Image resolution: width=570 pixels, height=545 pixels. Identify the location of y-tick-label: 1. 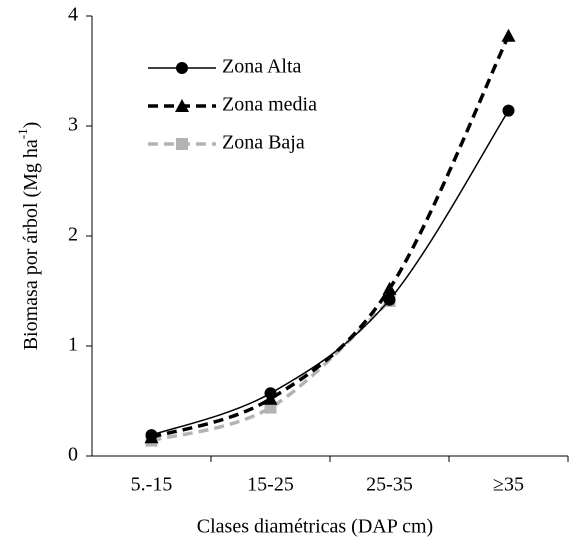
(73, 345).